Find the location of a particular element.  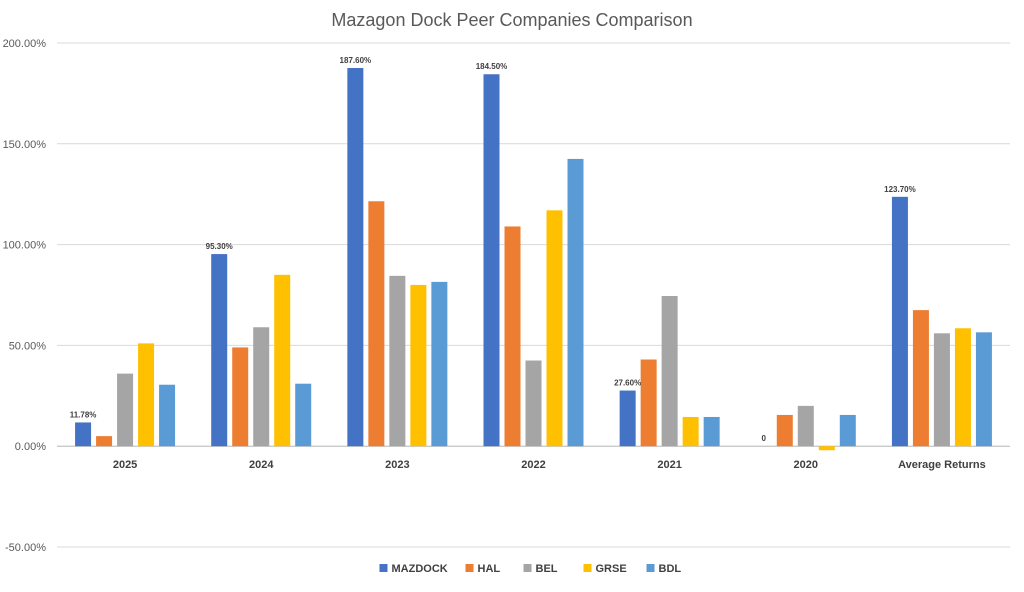

y-tick-label: 0.00% is located at coordinates (30, 447).